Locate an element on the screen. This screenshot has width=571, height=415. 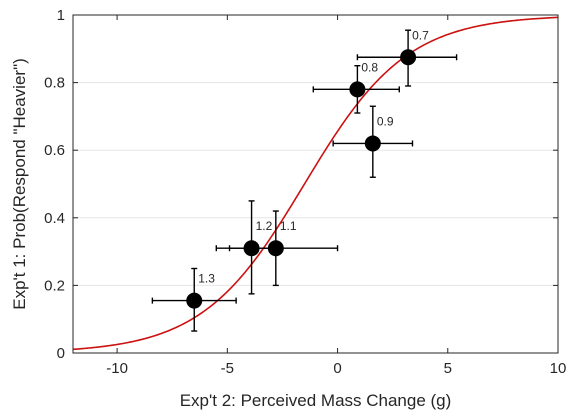
y-tick-label-4: 0.8 is located at coordinates (54, 83).